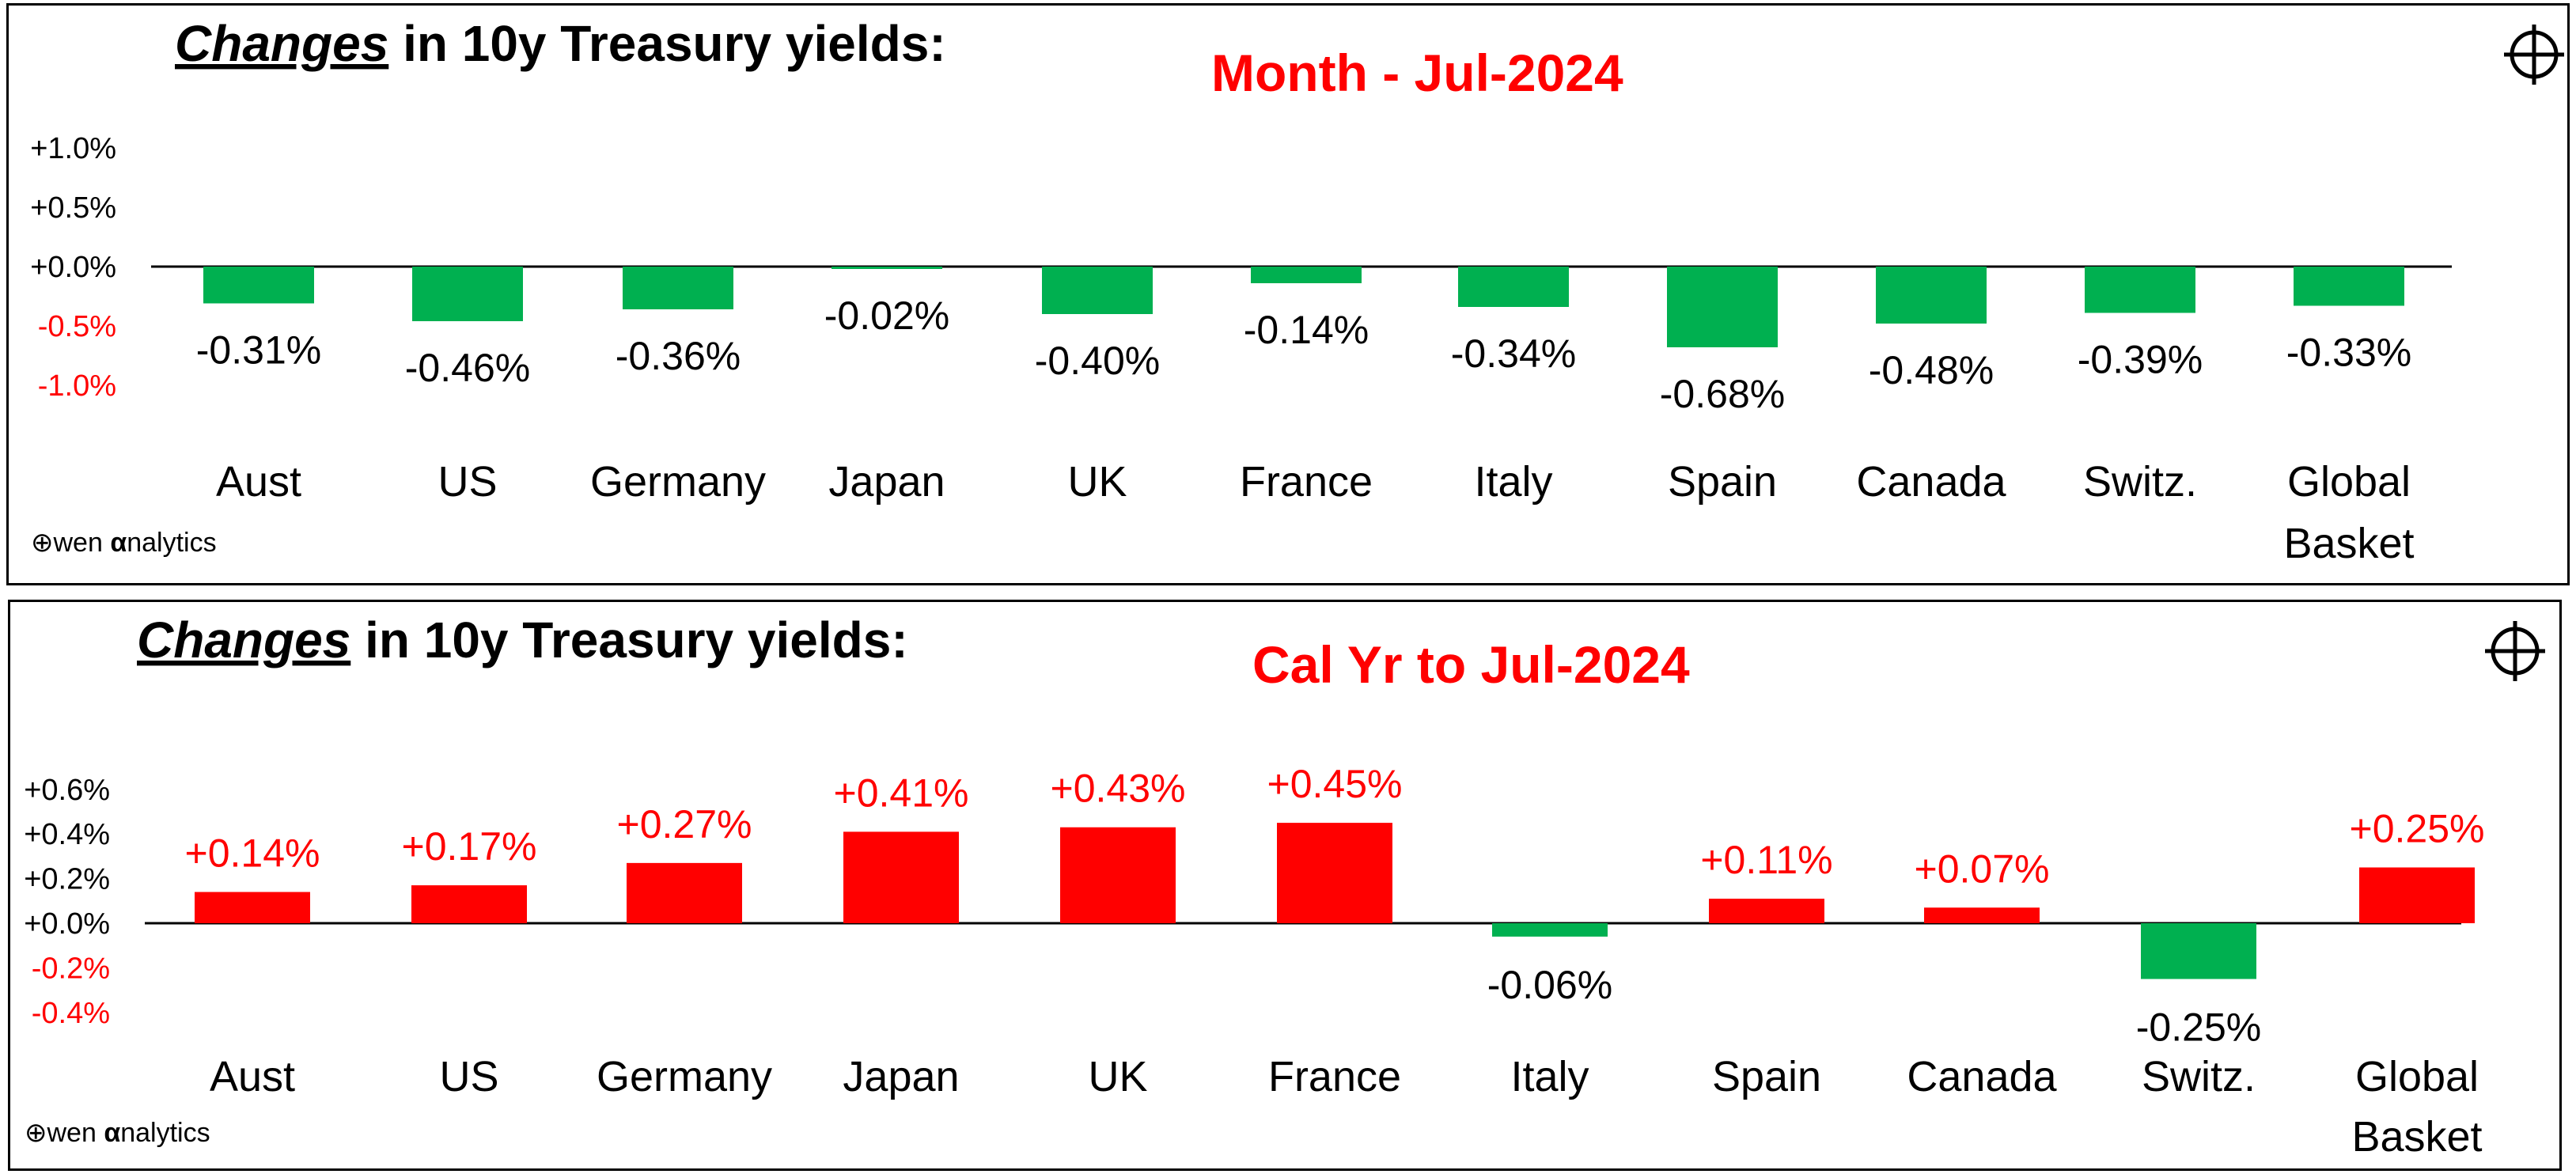 The image size is (2576, 1174). I want to click on data-label: +0.27%, so click(684, 824).